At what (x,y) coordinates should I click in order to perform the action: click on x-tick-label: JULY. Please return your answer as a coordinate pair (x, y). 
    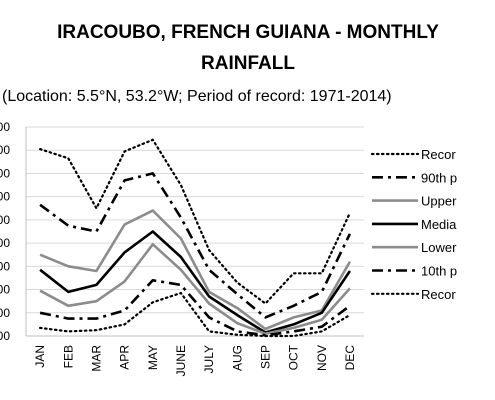
    Looking at the image, I should click on (209, 359).